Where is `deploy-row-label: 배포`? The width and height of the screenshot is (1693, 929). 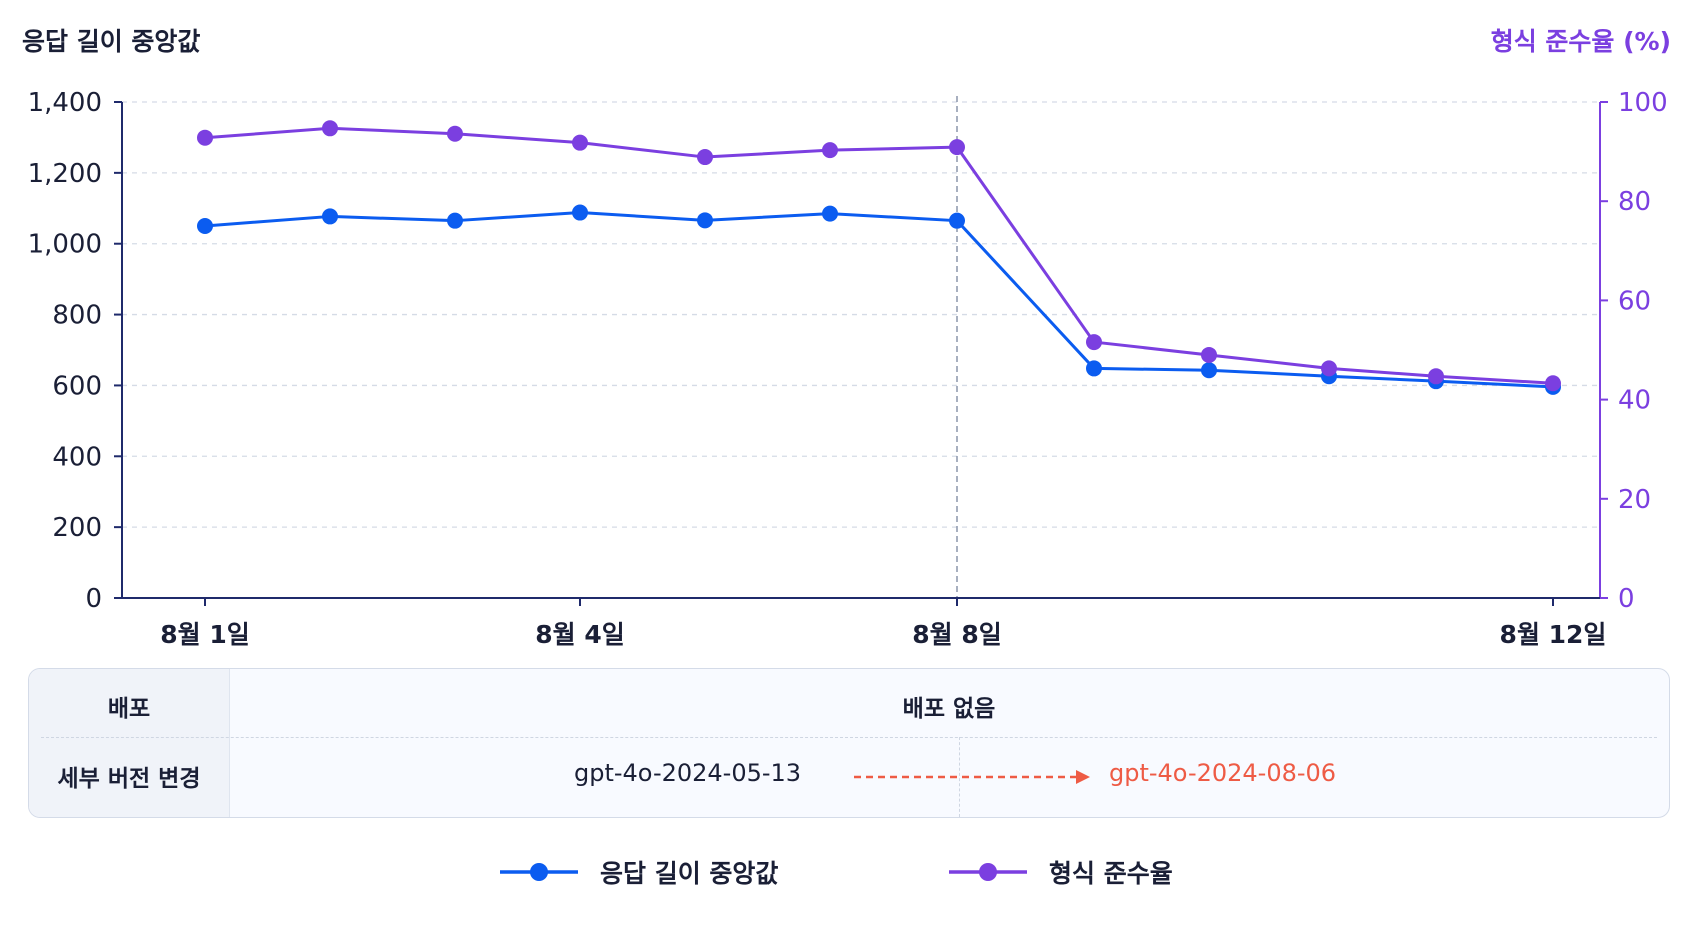
deploy-row-label: 배포 is located at coordinates (129, 709).